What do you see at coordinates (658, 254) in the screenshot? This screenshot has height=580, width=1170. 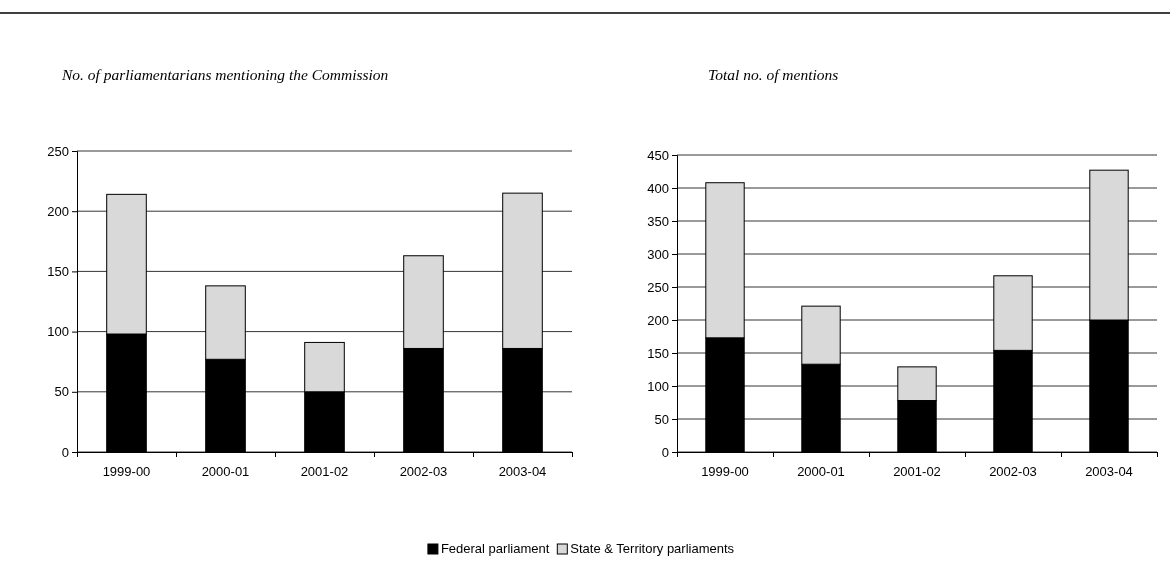 I see `y-tick-label: 300` at bounding box center [658, 254].